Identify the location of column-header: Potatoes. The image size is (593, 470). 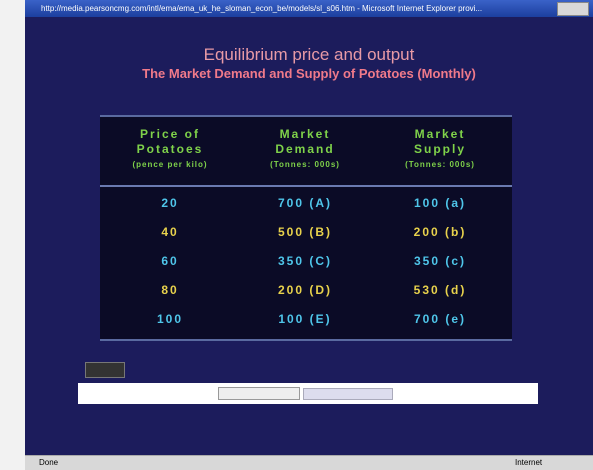
(170, 149).